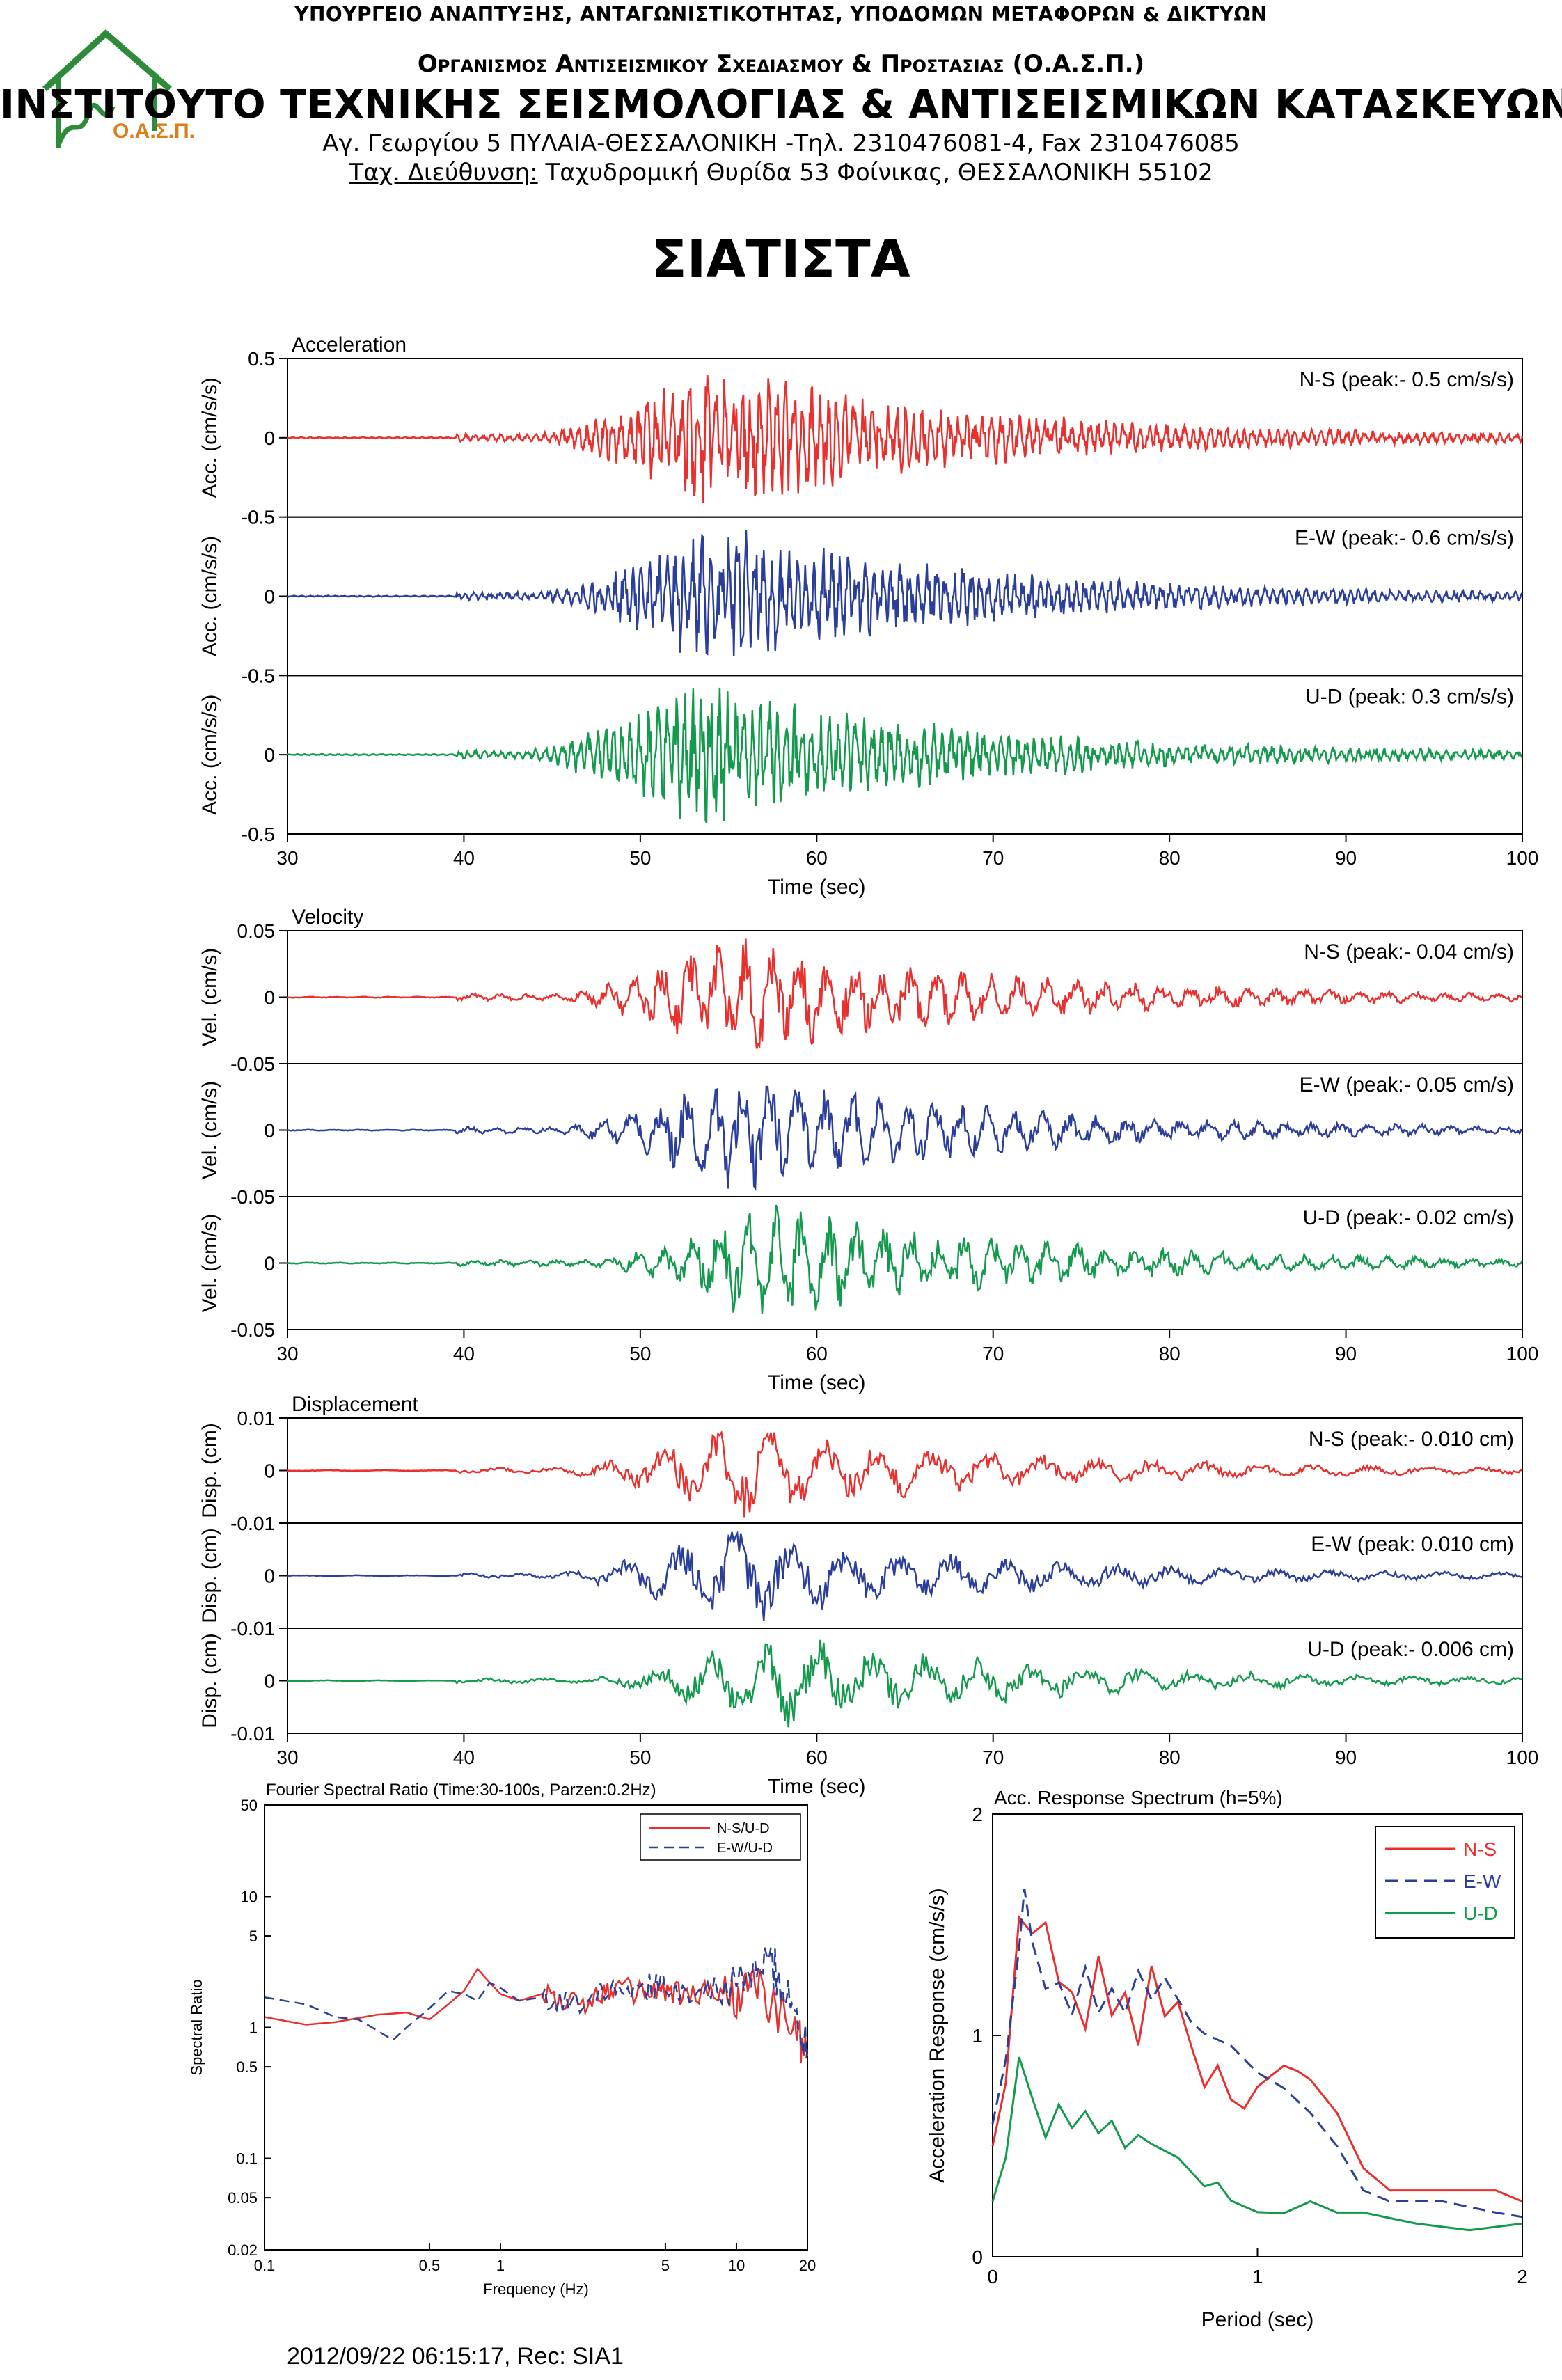 This screenshot has height=2380, width=1562. Describe the element at coordinates (1482, 1881) in the screenshot. I see `legend-label: E-W` at that location.